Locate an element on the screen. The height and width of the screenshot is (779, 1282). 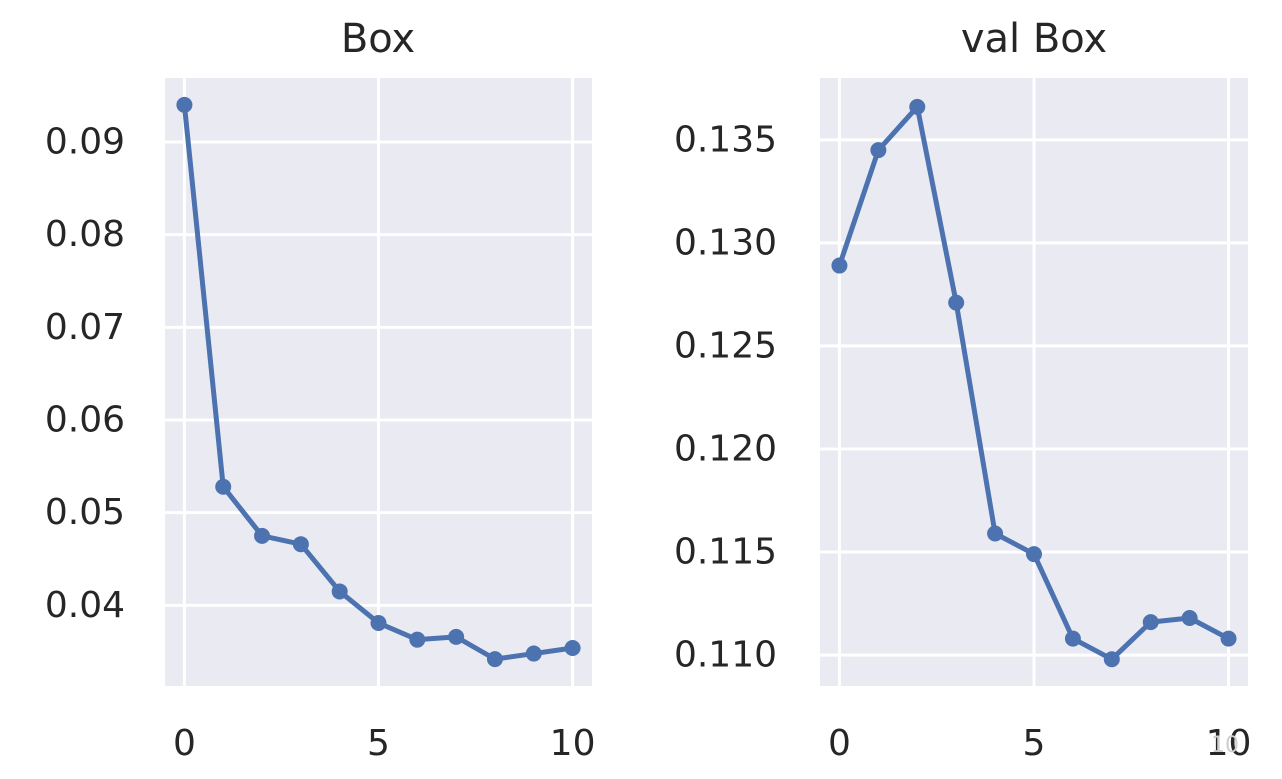
watermark-text: 10 is located at coordinates (1225, 745).